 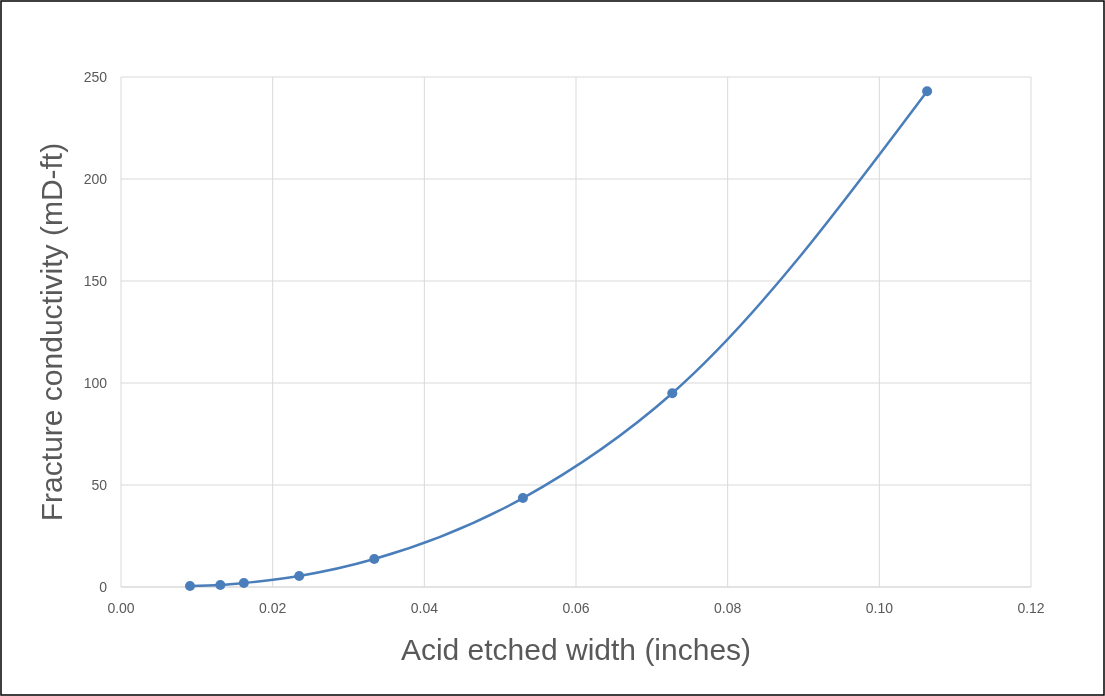 I want to click on y-tick-label: 50, so click(x=99, y=484).